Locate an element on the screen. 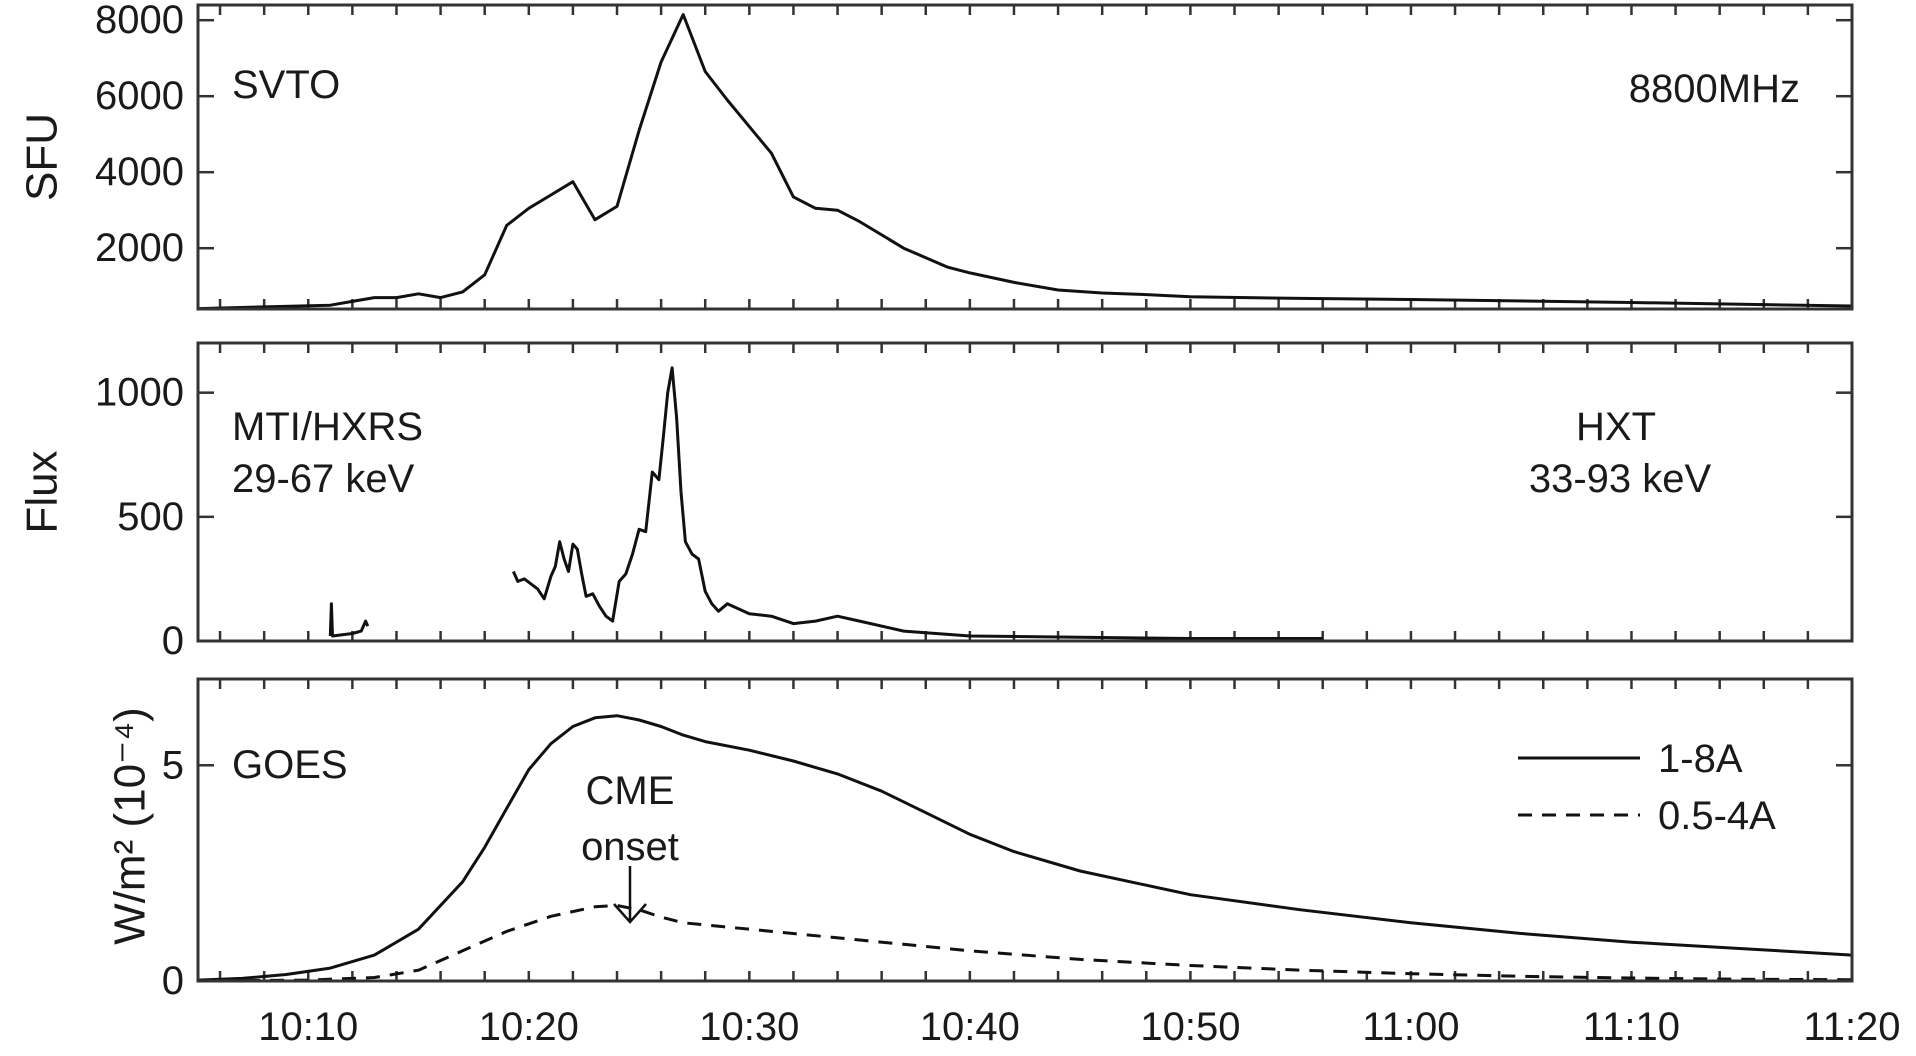 This screenshot has width=1916, height=1056. annotation-cme: CME is located at coordinates (630, 791).